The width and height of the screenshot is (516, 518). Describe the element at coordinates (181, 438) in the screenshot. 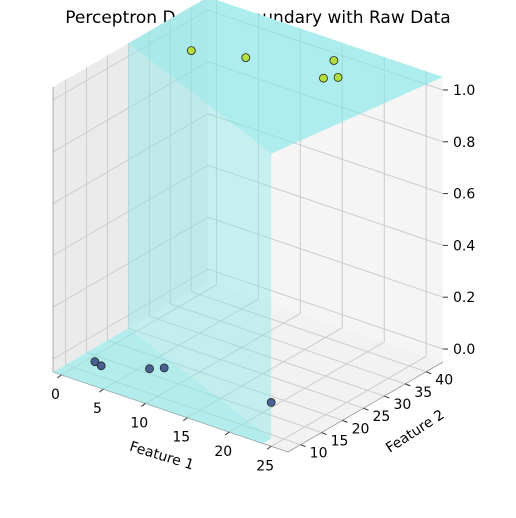

I see `x-tick-label: 15` at that location.